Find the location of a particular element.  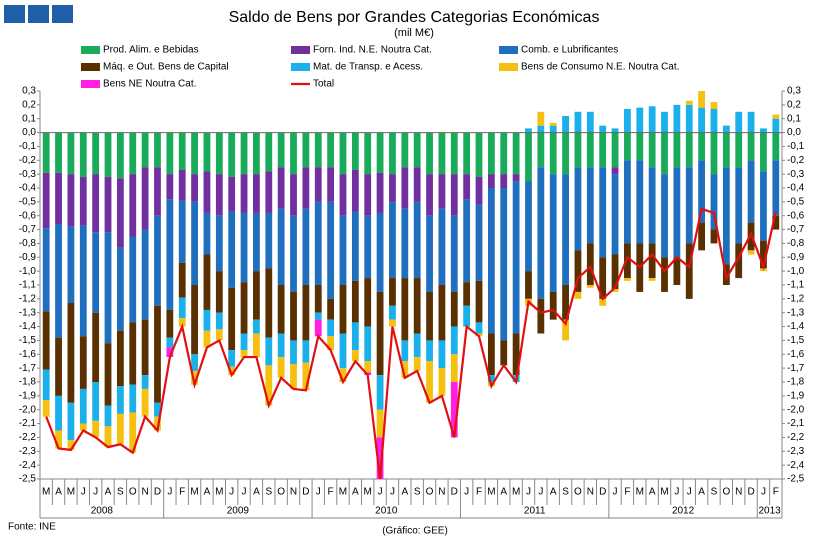

x-tick-label: O is located at coordinates (430, 492).